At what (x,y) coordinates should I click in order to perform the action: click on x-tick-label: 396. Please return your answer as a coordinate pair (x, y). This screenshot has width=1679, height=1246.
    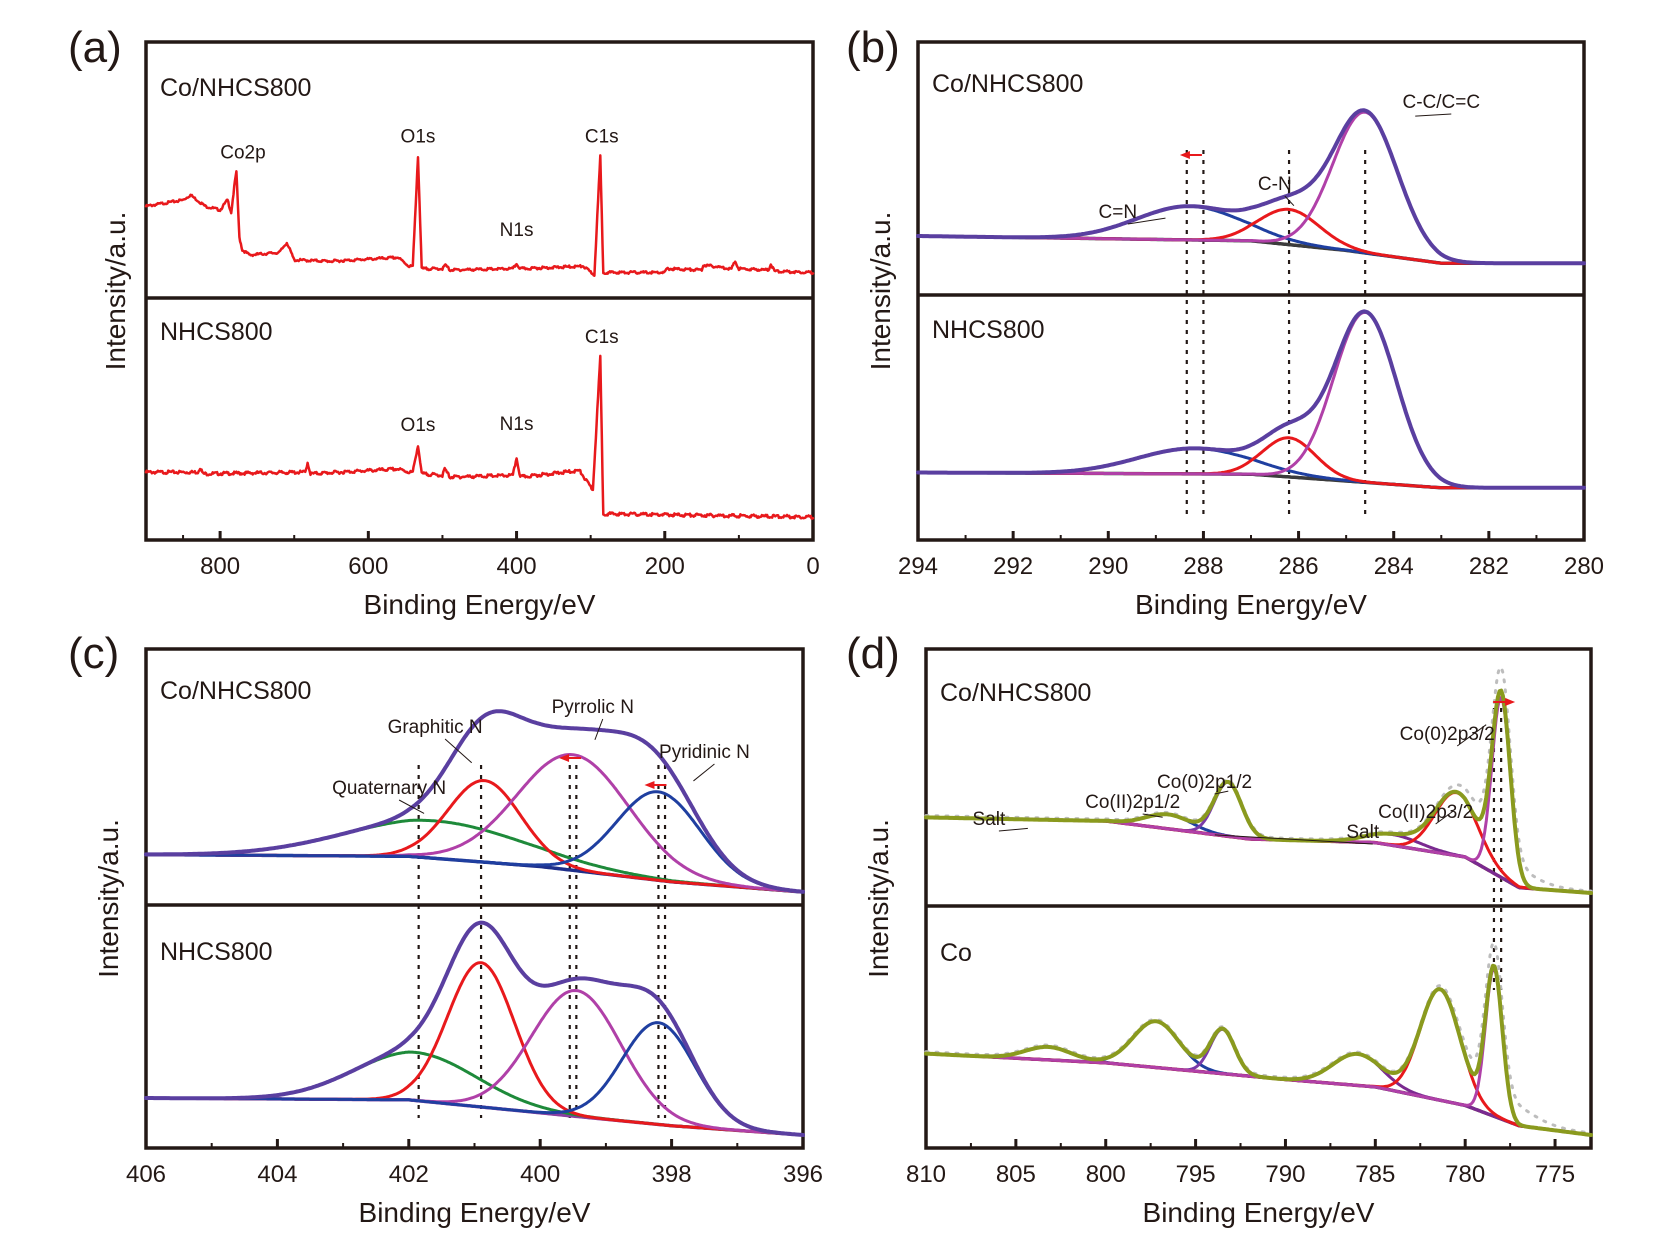
    Looking at the image, I should click on (803, 1174).